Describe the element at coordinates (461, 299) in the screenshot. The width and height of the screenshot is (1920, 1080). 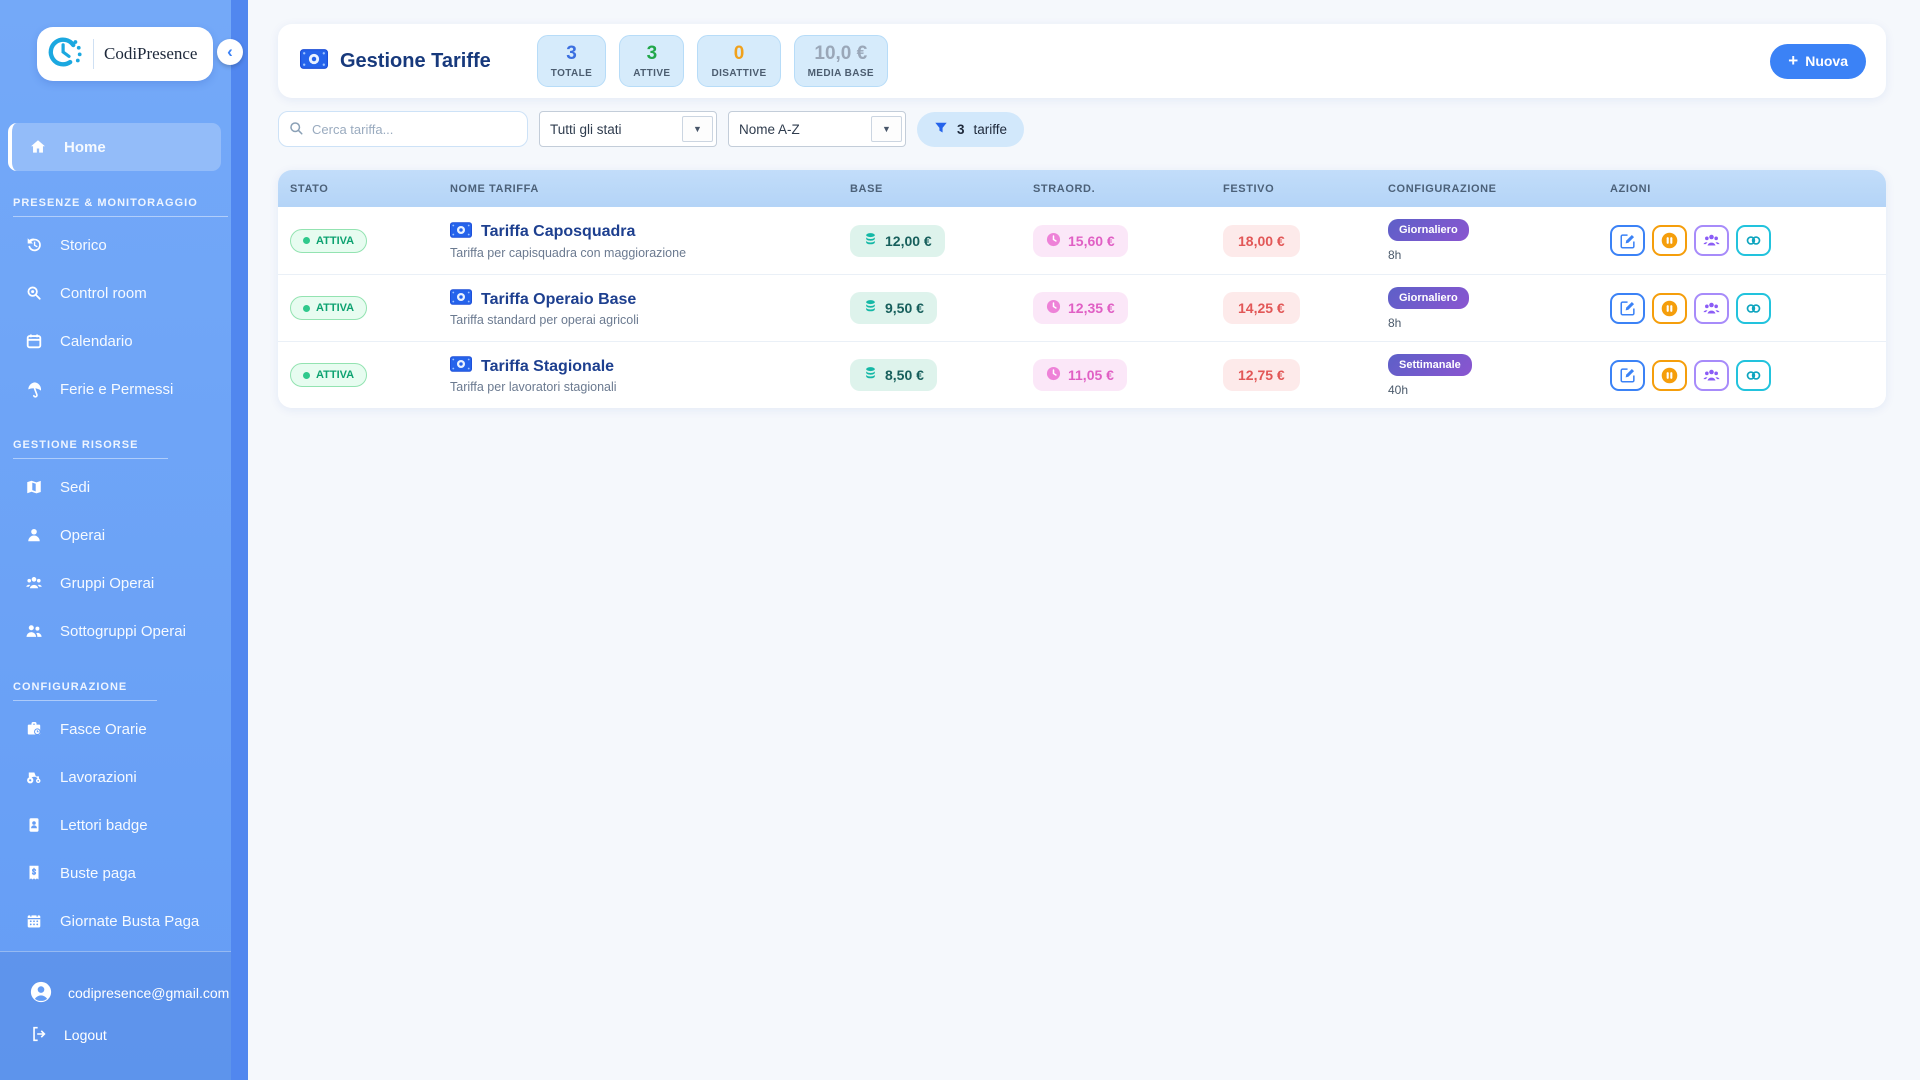
I see `banknote-icon` at that location.